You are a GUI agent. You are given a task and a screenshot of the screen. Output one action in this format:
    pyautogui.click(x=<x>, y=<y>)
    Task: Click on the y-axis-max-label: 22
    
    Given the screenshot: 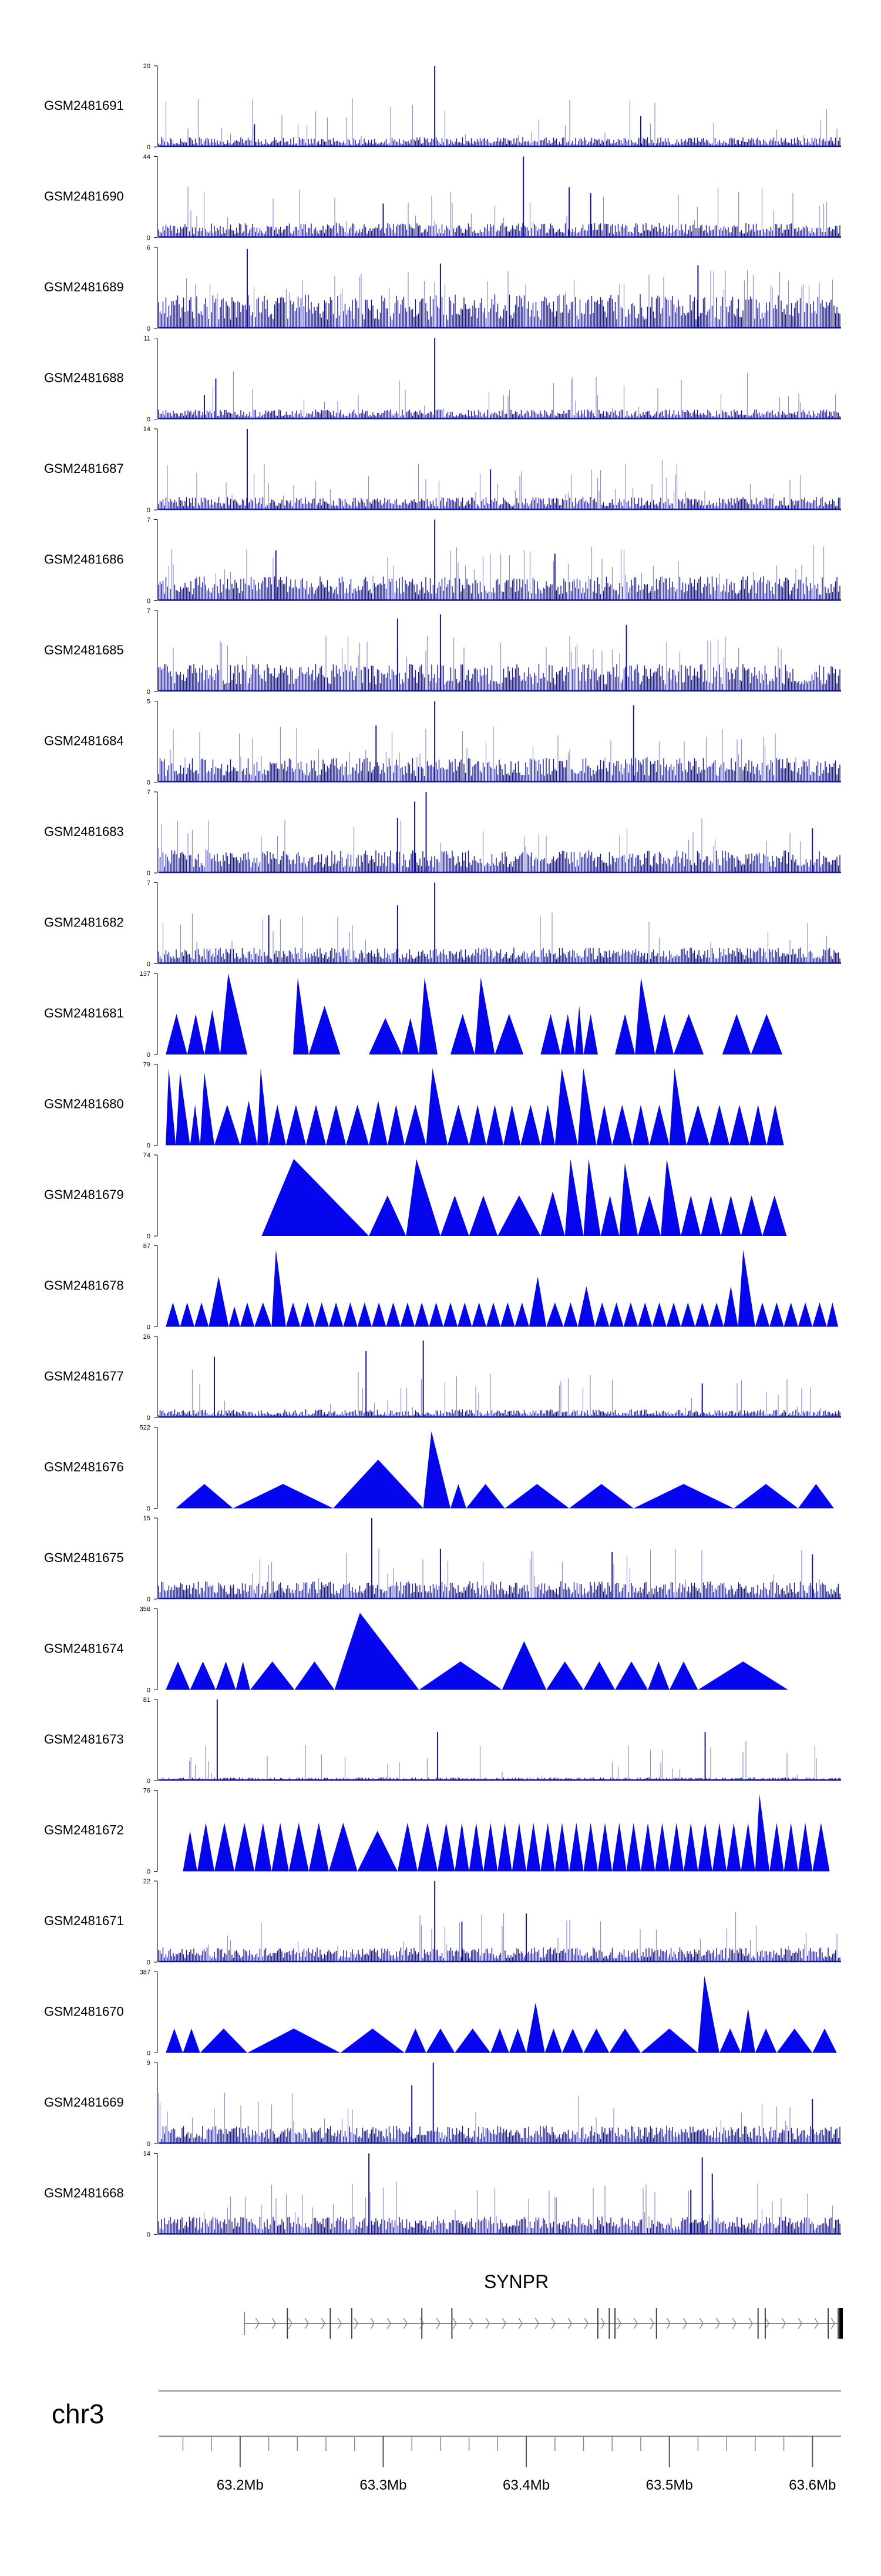 What is the action you would take?
    pyautogui.click(x=146, y=1881)
    